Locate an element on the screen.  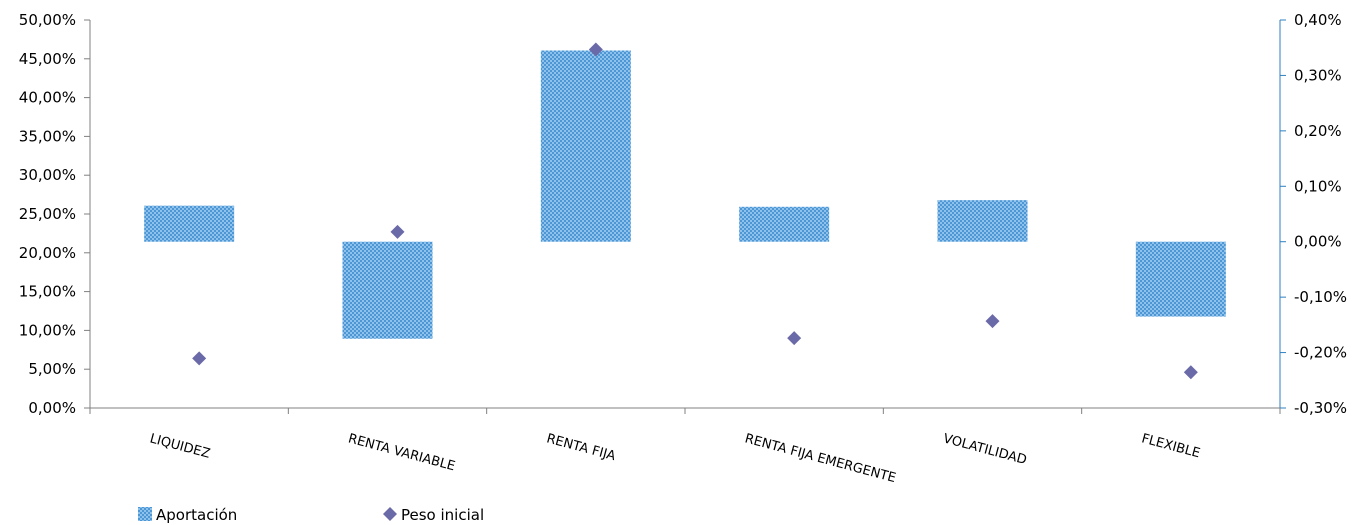
left-axis-tick-label: 5,00% is located at coordinates (52, 369).